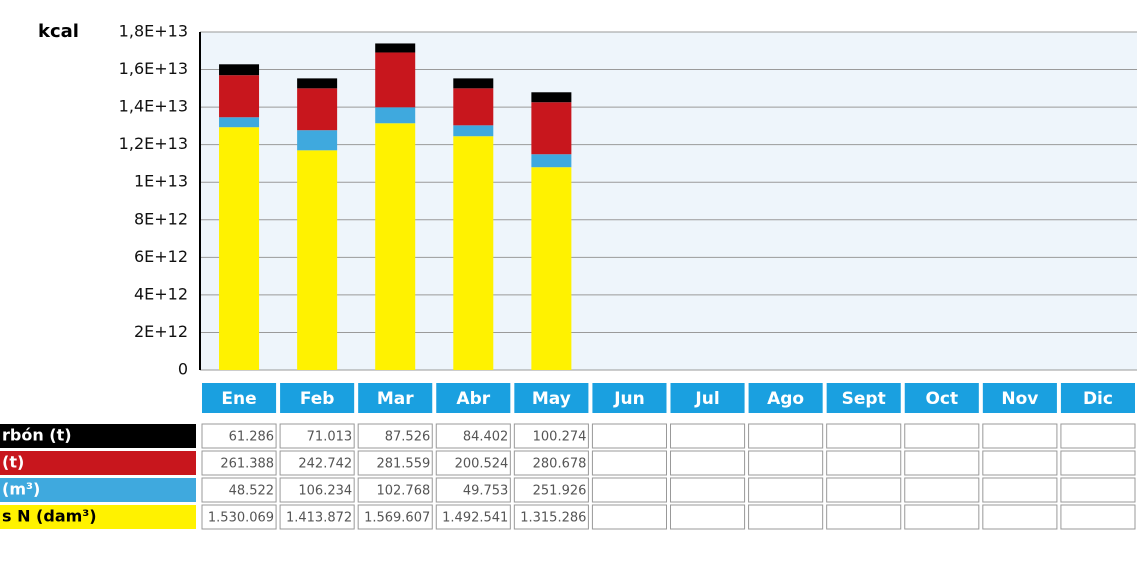  What do you see at coordinates (161, 293) in the screenshot?
I see `y-tick-label: 4E+12` at bounding box center [161, 293].